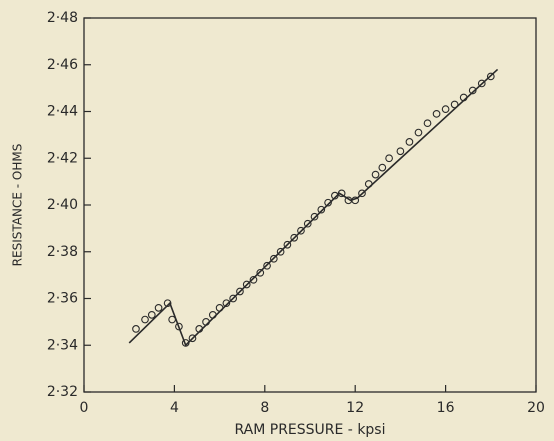 This screenshot has height=441, width=554. Describe the element at coordinates (62, 65) in the screenshot. I see `y-tick-label: 2·46` at that location.